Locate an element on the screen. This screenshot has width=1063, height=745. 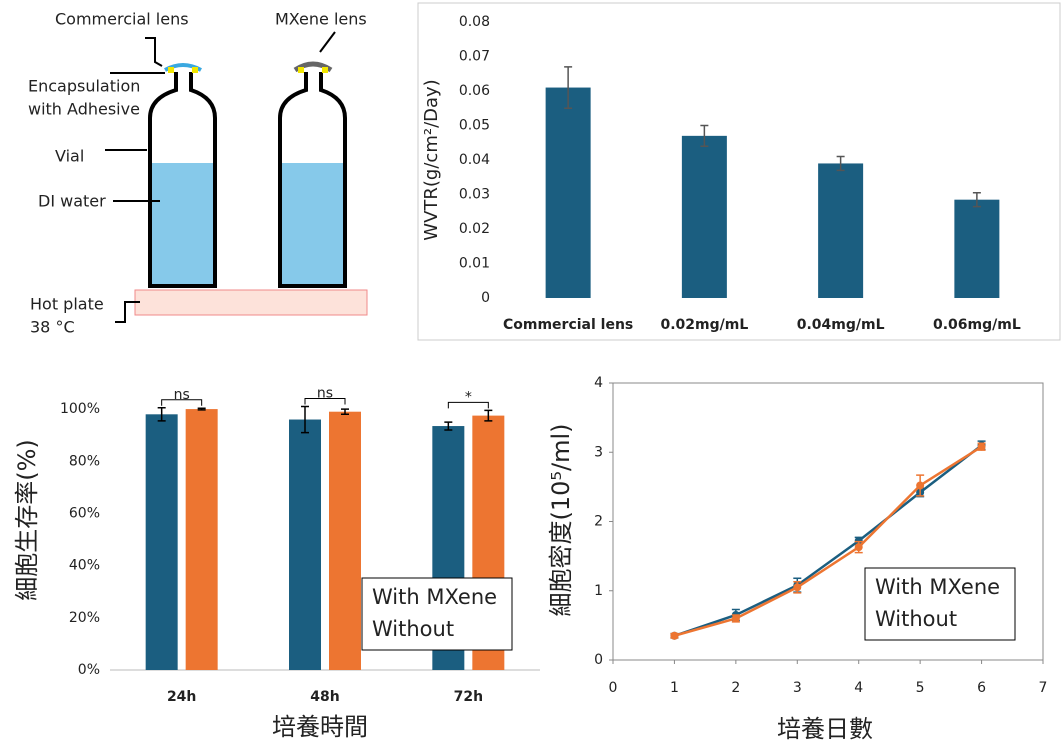
x-tick-label: 0.02mg/mL is located at coordinates (704, 325).